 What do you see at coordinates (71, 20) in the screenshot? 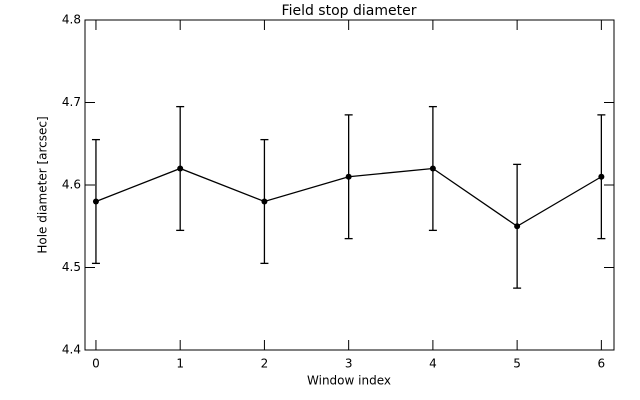
I see `y-tick-label: 4.8` at bounding box center [71, 20].